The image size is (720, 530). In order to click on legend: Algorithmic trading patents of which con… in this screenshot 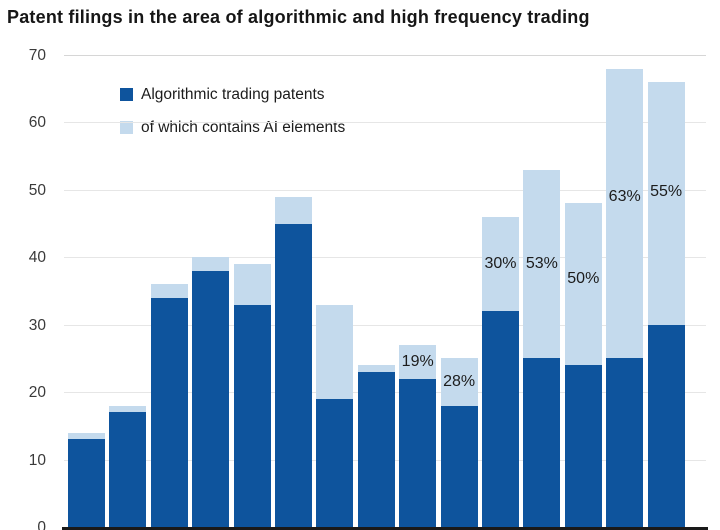, I will do `click(233, 119)`.